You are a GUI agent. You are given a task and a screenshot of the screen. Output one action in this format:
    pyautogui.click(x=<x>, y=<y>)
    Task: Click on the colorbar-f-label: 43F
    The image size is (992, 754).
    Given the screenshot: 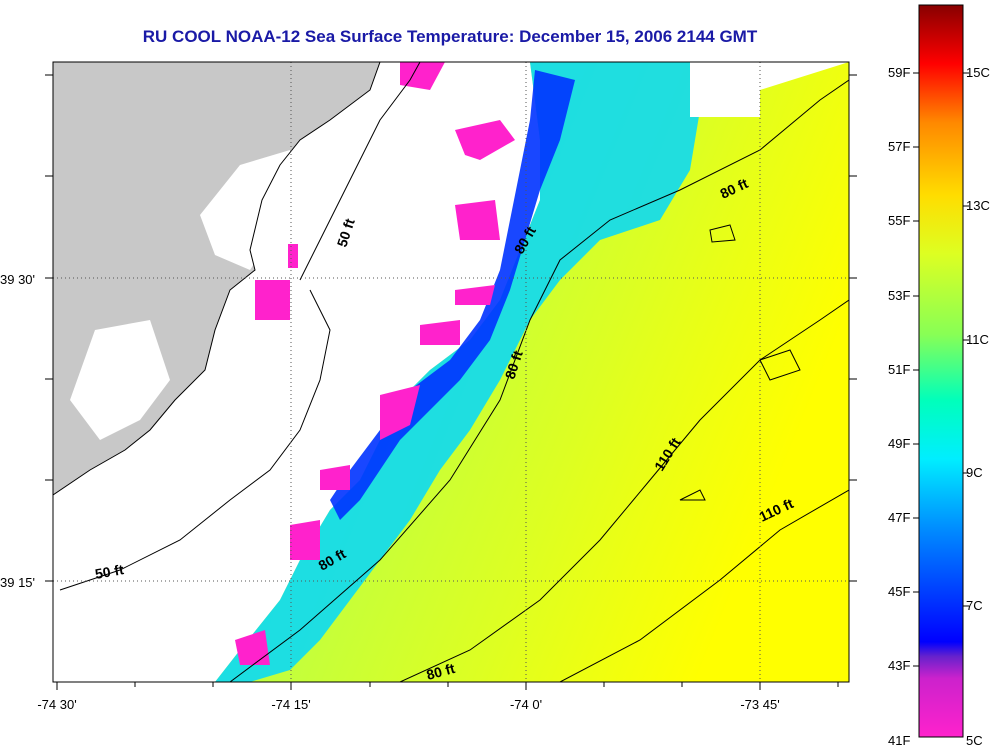 What is the action you would take?
    pyautogui.click(x=899, y=665)
    